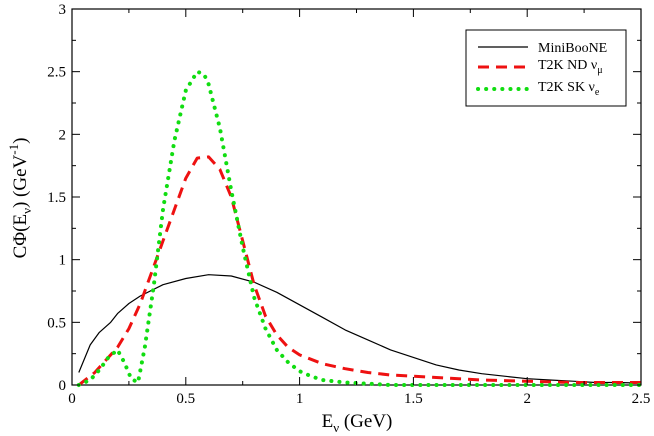 The width and height of the screenshot is (654, 436). Describe the element at coordinates (56, 198) in the screenshot. I see `y-tick-label: 1.5` at that location.